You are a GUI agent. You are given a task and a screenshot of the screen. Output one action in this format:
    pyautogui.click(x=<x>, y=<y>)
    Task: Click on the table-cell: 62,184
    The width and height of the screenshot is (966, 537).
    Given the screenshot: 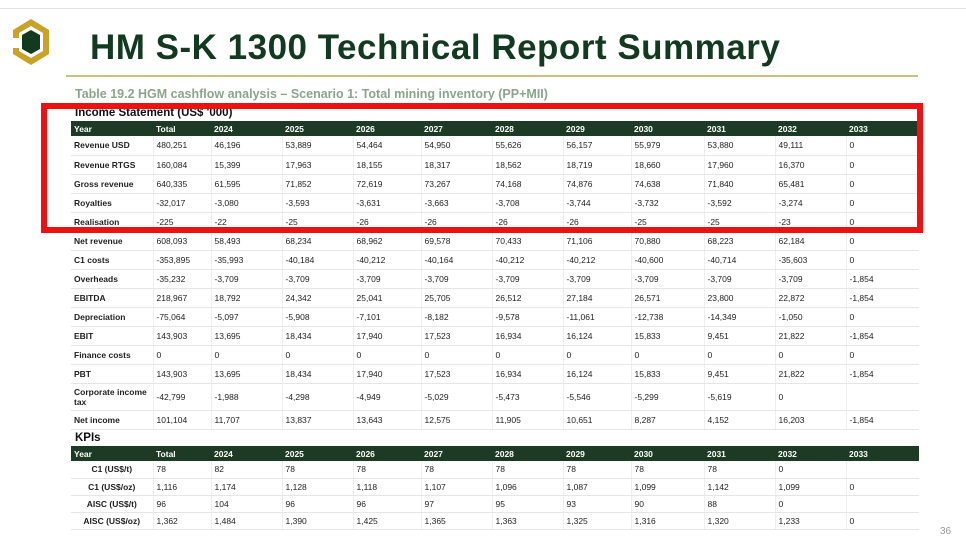 What is the action you would take?
    pyautogui.click(x=810, y=241)
    